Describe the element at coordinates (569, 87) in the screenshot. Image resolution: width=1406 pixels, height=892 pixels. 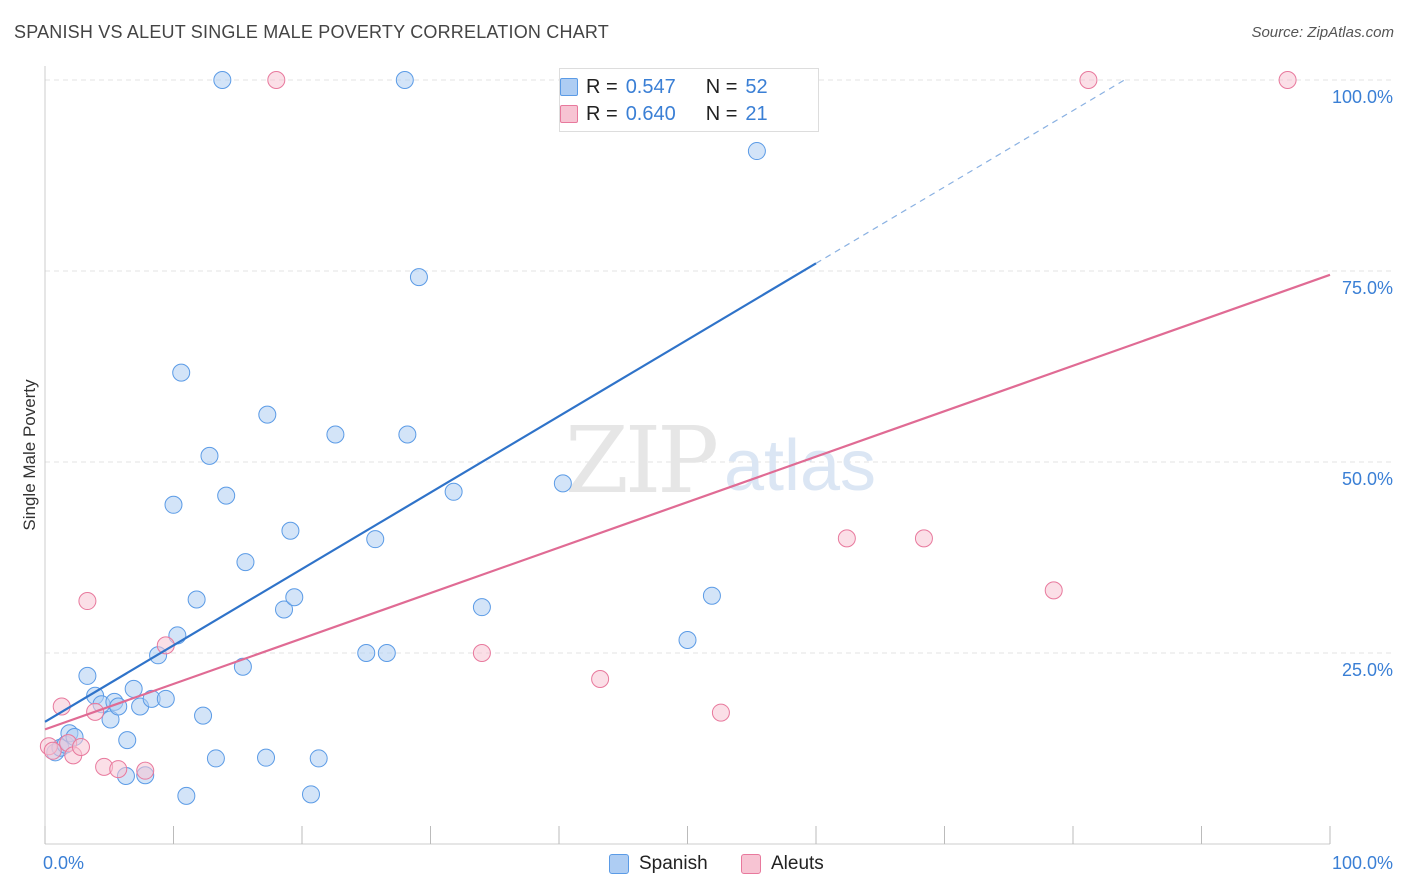
I see `spanish-swatch` at that location.